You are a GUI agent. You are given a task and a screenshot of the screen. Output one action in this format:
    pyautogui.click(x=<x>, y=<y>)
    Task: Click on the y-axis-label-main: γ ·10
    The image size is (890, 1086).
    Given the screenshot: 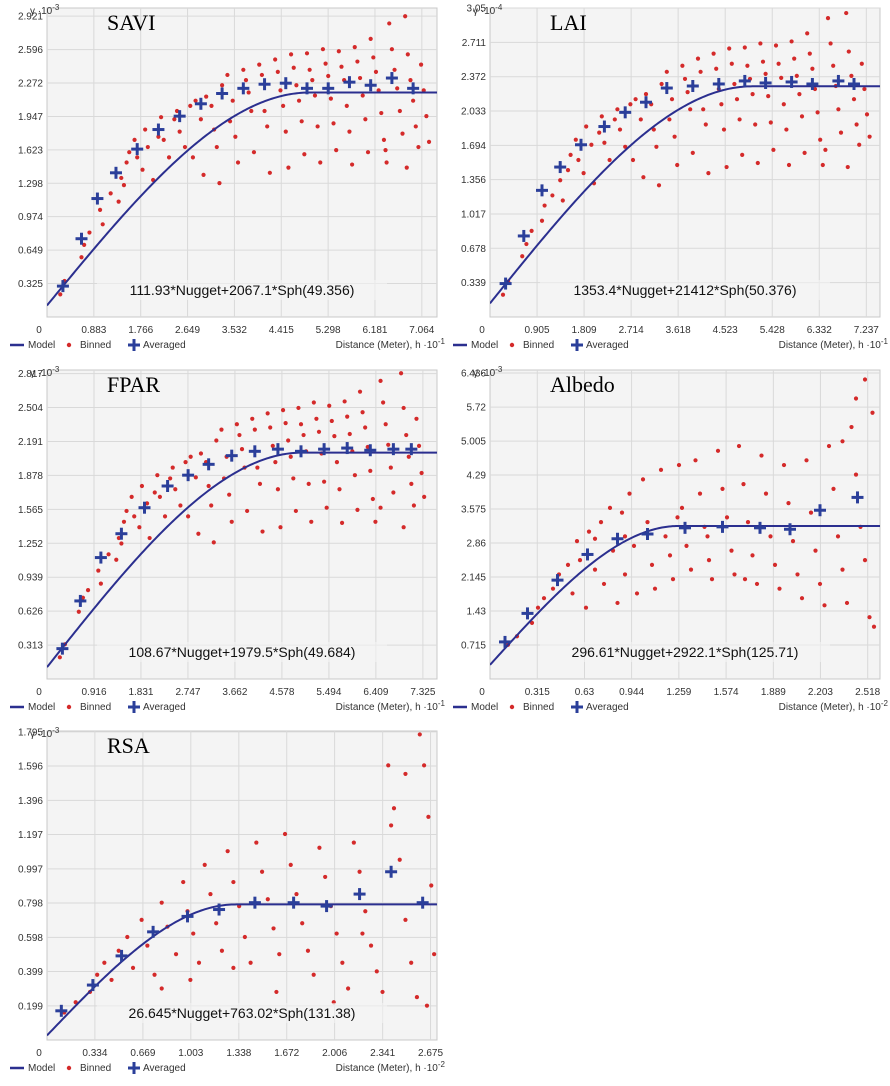 What is the action you would take?
    pyautogui.click(x=484, y=373)
    